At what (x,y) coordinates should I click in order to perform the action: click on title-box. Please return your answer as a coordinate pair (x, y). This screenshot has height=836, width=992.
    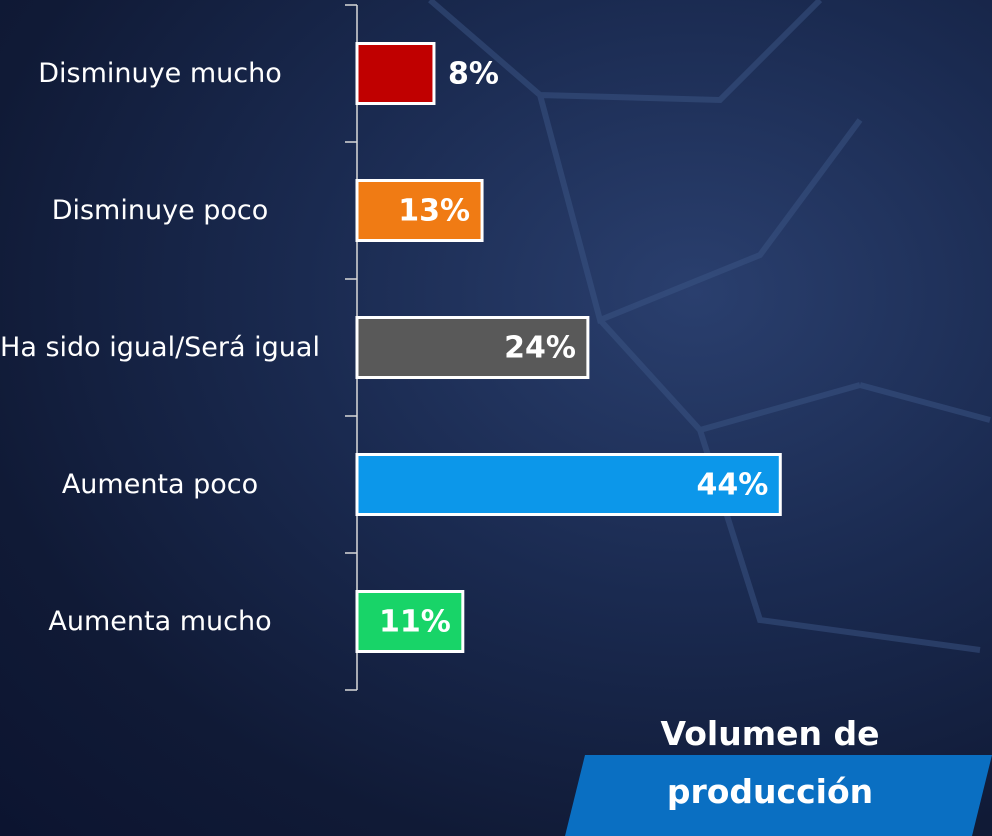
    Looking at the image, I should click on (778, 795).